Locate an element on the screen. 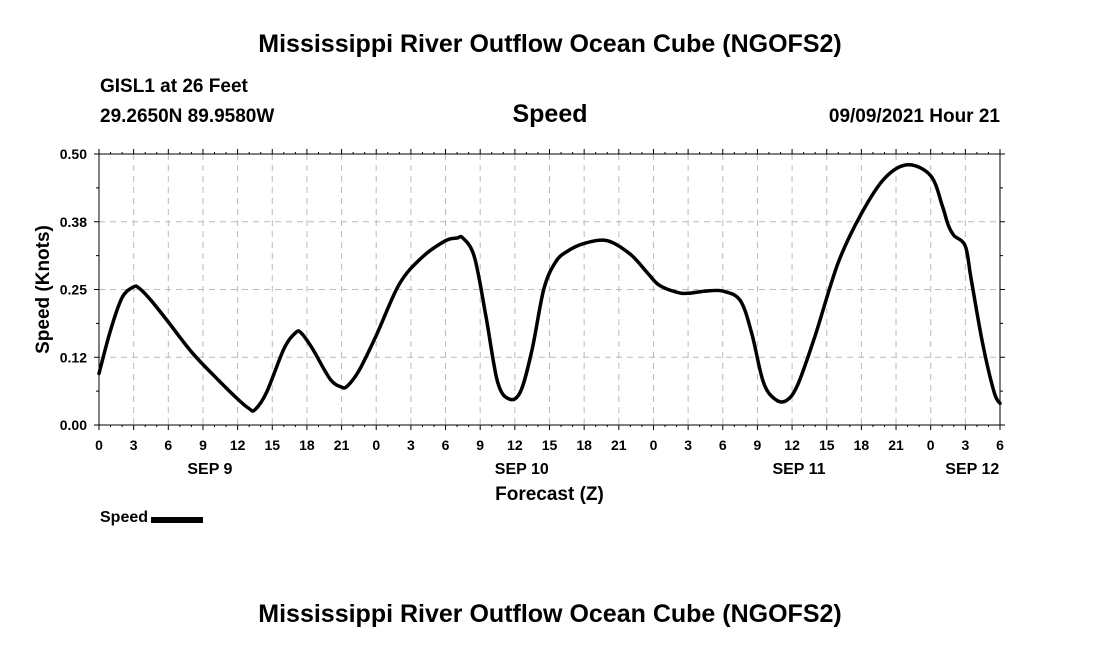 This screenshot has height=650, width=1100. date-label: SEP 10 is located at coordinates (522, 469).